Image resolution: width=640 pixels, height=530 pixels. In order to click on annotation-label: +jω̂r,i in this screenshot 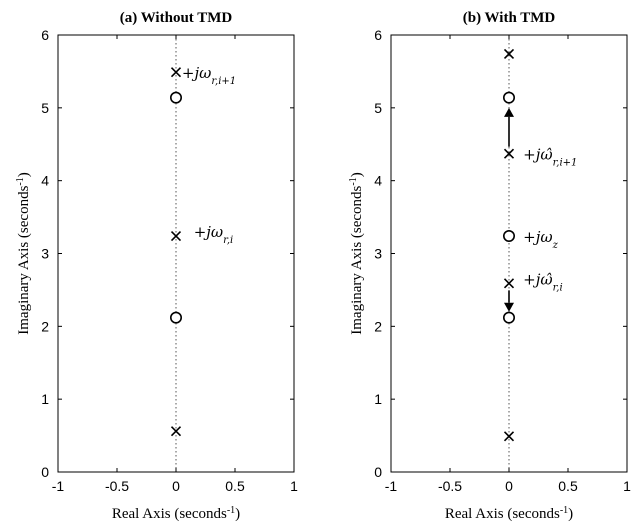, I will do `click(543, 281)`.